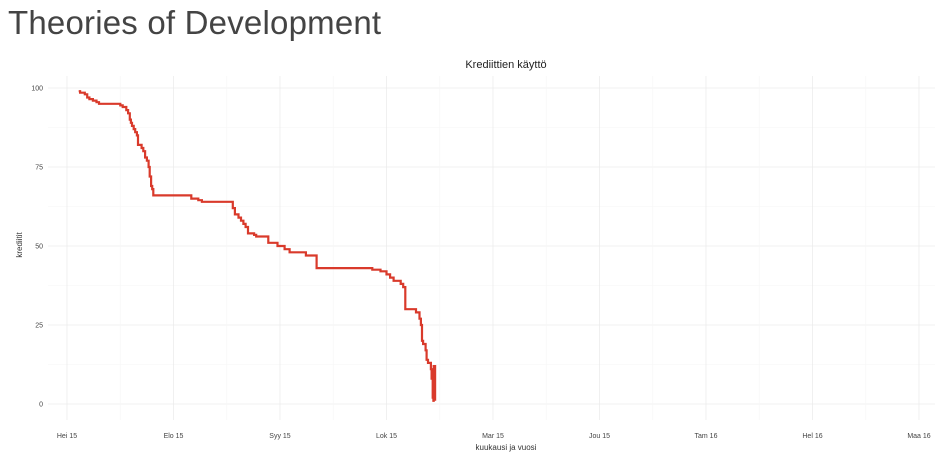 The width and height of the screenshot is (942, 452). I want to click on x-tick-label: Jou 15, so click(599, 436).